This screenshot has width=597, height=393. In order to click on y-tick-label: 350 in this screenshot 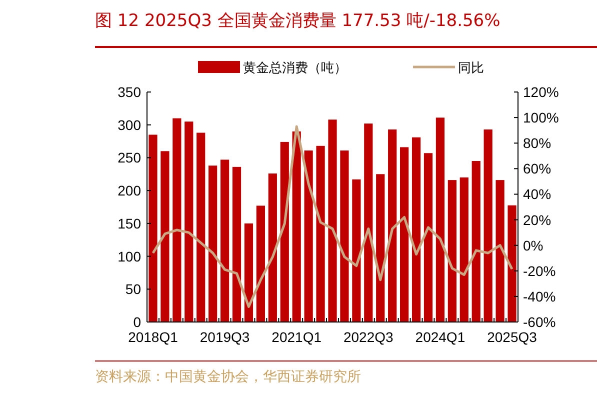, I will do `click(130, 92)`.